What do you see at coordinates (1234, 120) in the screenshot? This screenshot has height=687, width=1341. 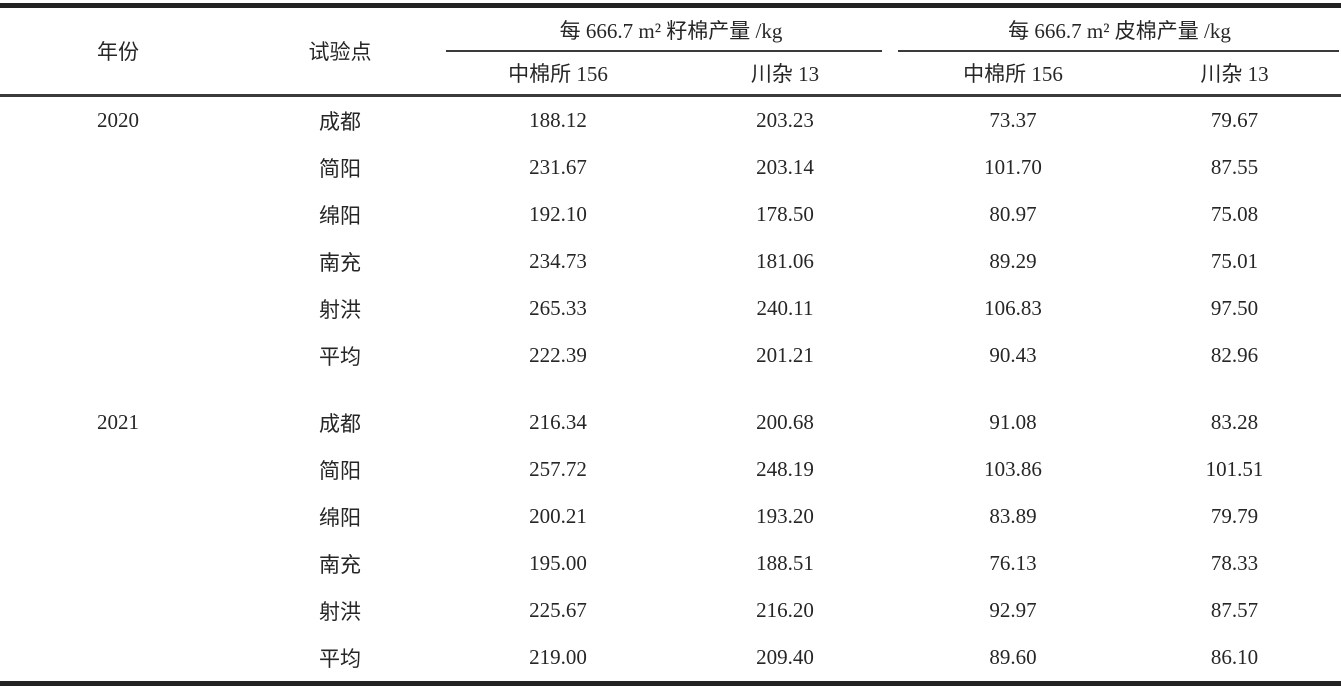 I see `value-cell: 79.67` at bounding box center [1234, 120].